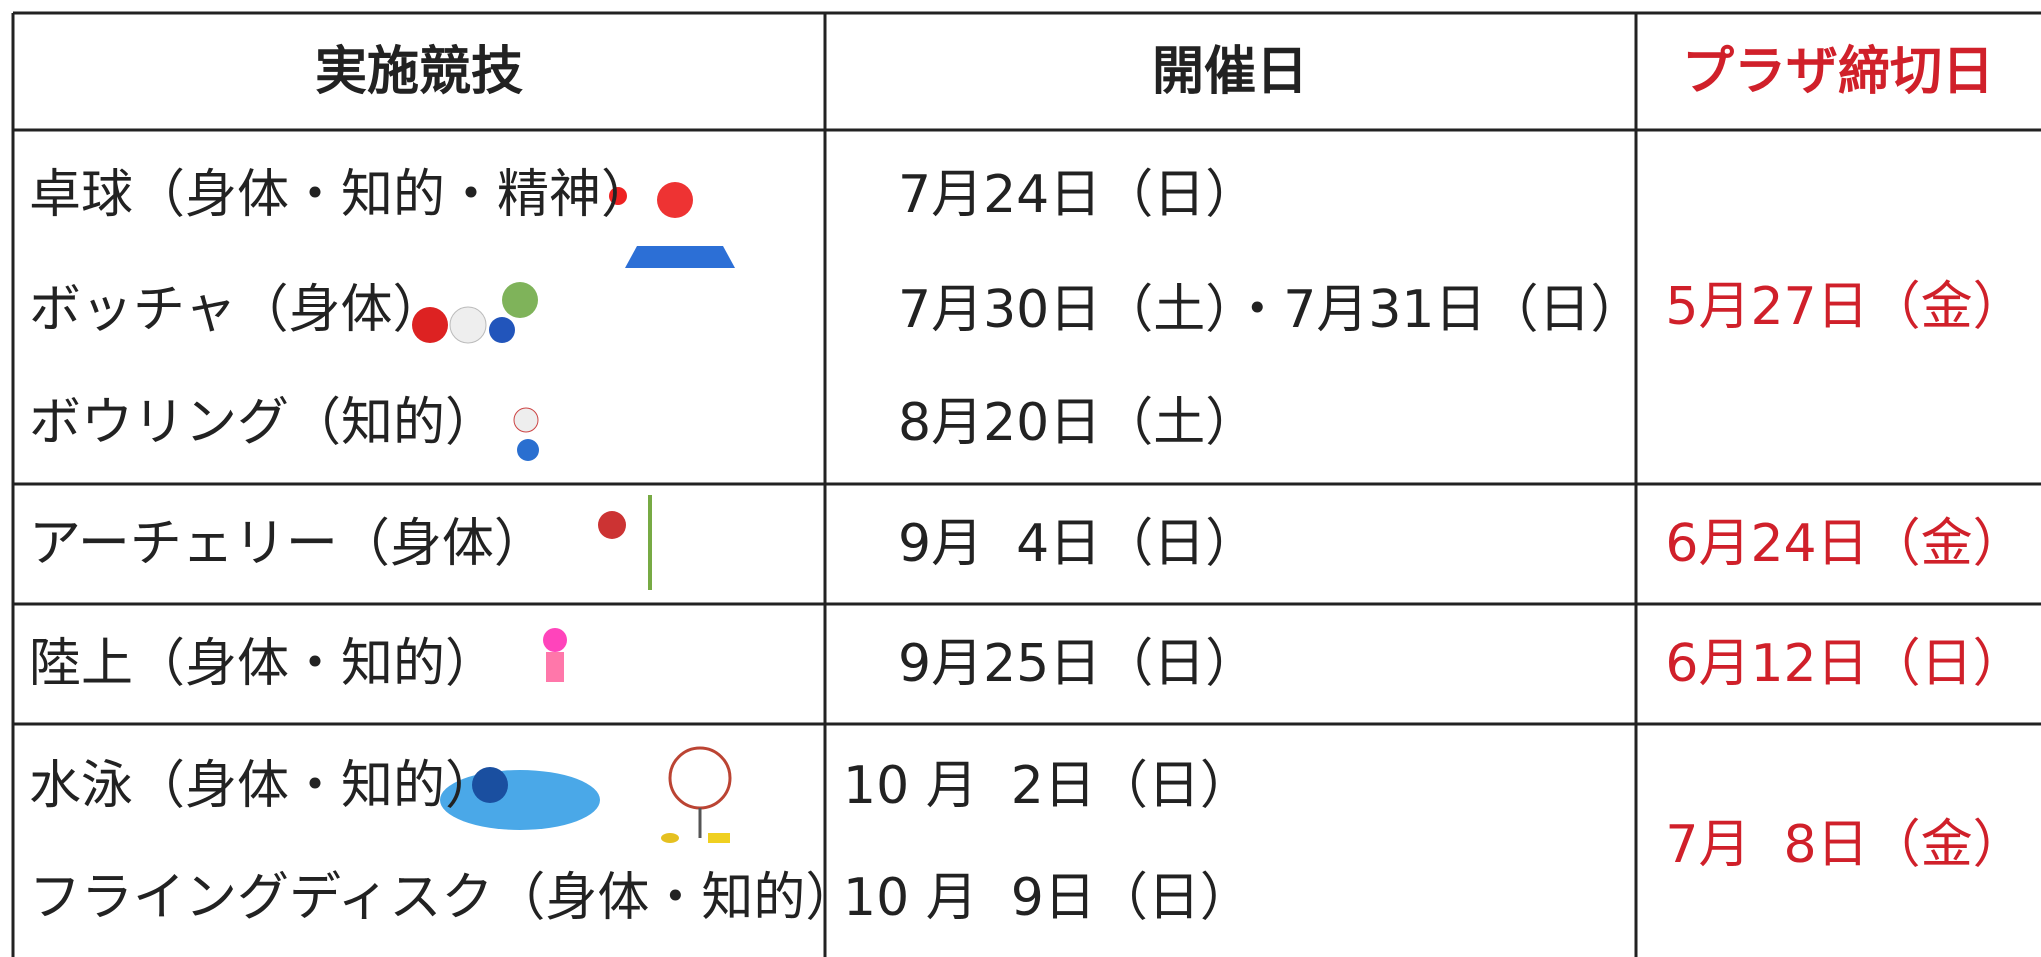  I want to click on sport-name: ボウリング（知的）, so click(263, 423).